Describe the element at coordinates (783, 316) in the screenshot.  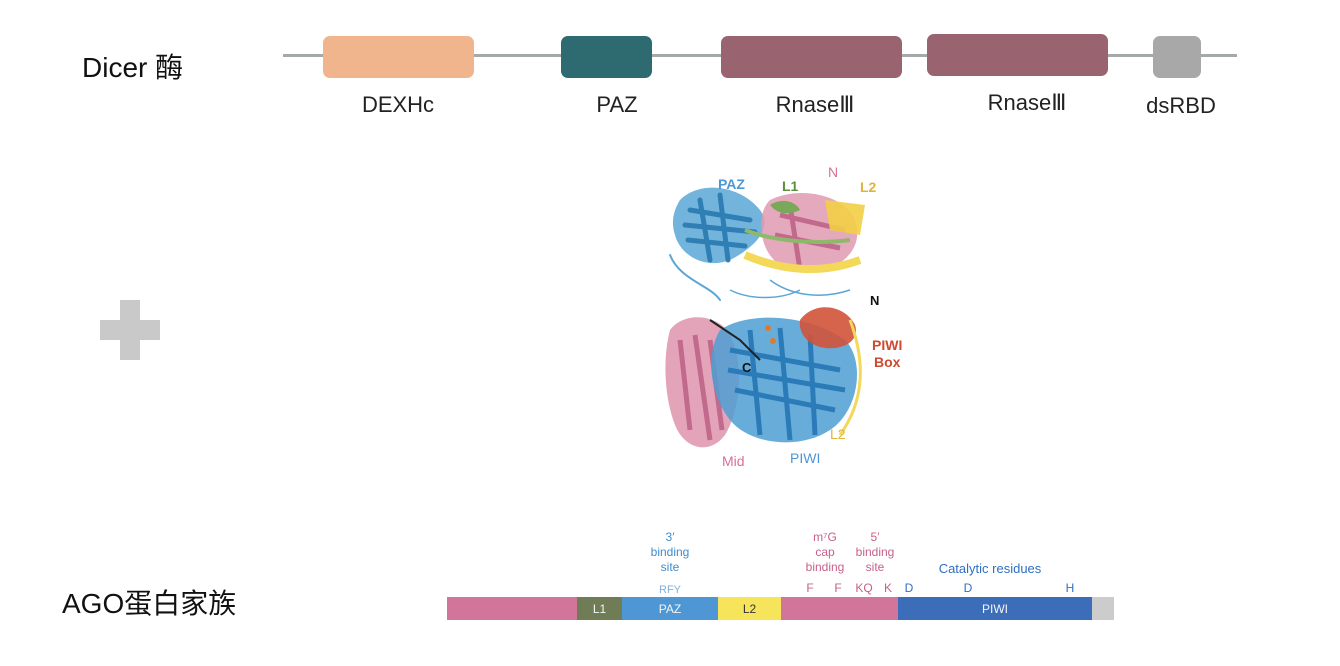
I see `ago-structure-illustration: PAZ L1 N L2 N PIWI Box C L2 Mid PIWI` at that location.